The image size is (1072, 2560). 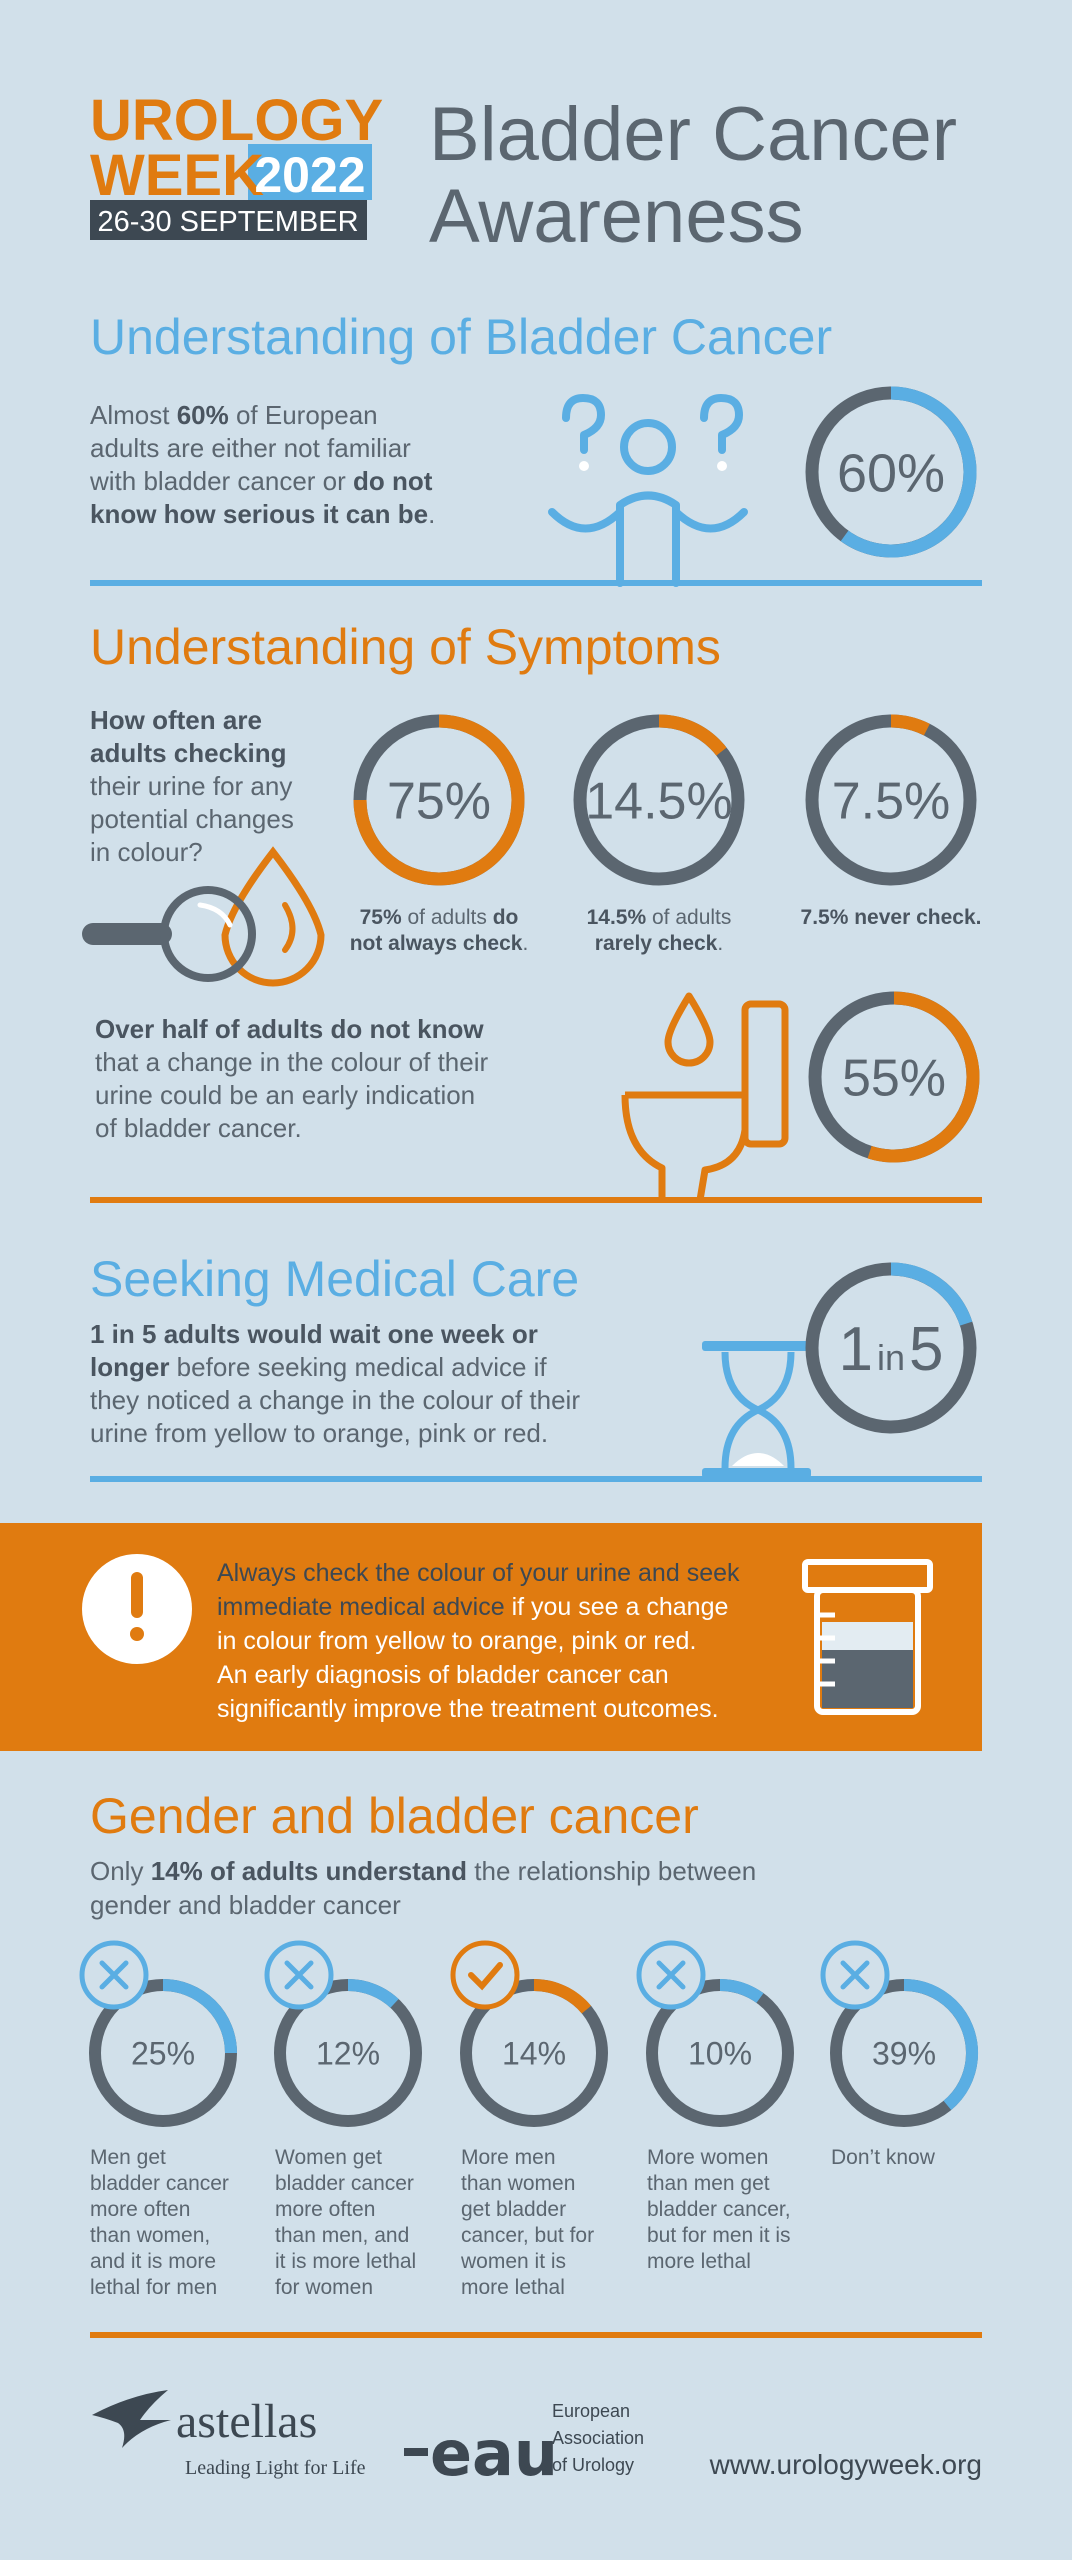 I want to click on text-line: adults are either not familiar, so click(x=250, y=448).